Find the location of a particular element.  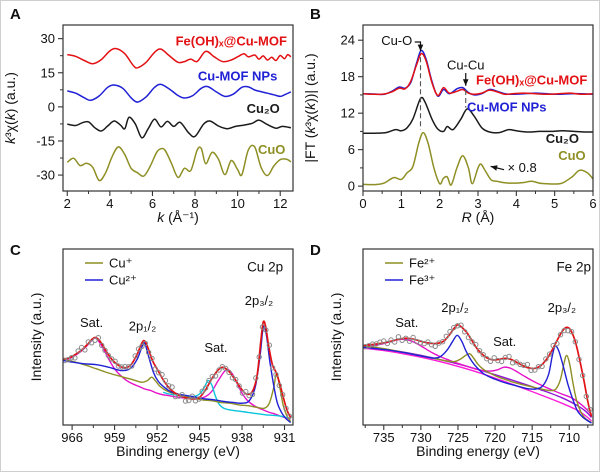

series-raw is located at coordinates (478, 367).